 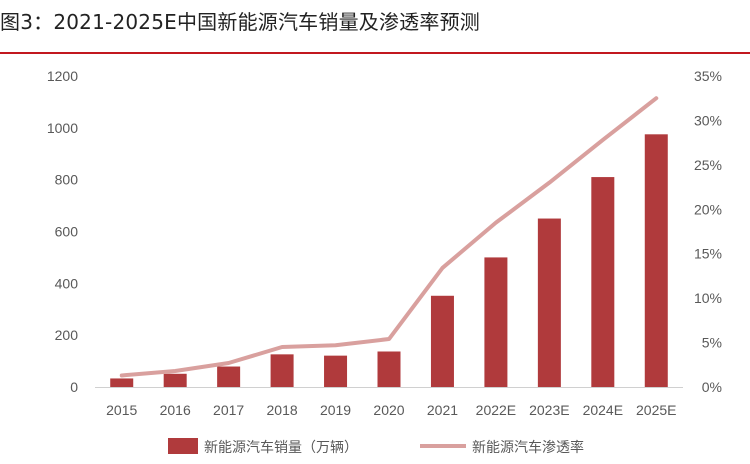 What do you see at coordinates (603, 410) in the screenshot?
I see `x-axis-tick-label: 2024E` at bounding box center [603, 410].